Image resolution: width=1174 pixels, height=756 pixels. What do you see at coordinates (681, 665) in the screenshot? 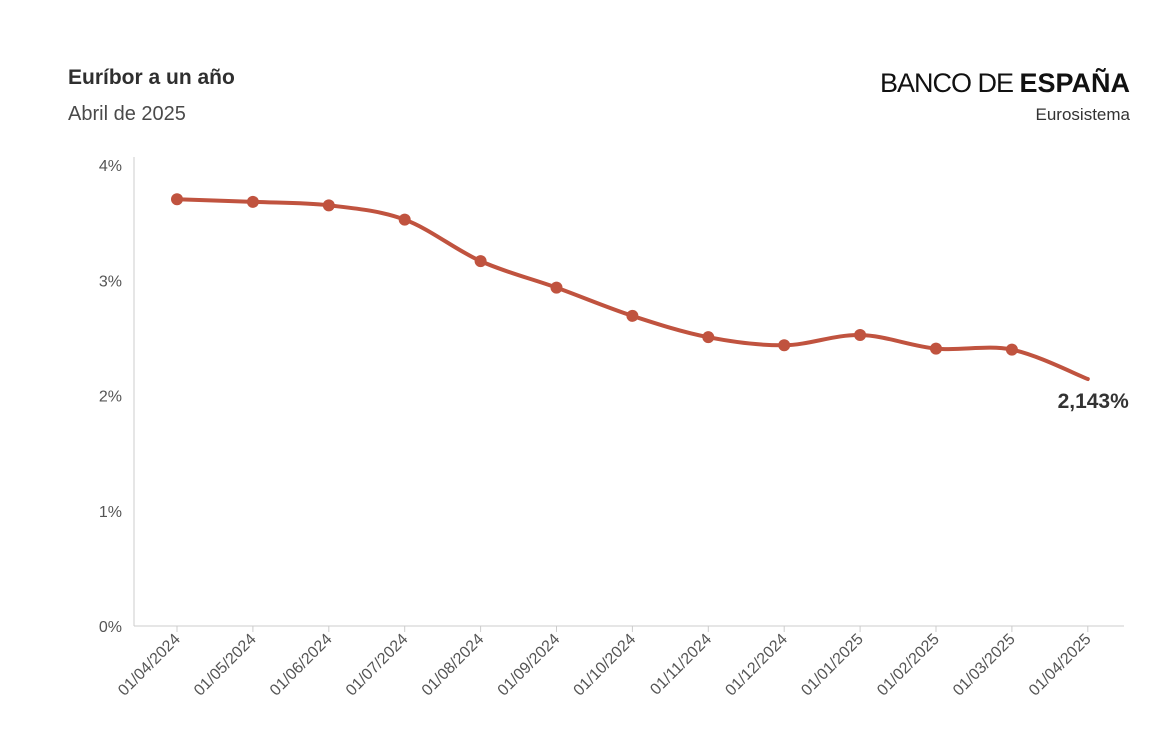
I see `x-tick-label: 01/11/2024` at bounding box center [681, 665].